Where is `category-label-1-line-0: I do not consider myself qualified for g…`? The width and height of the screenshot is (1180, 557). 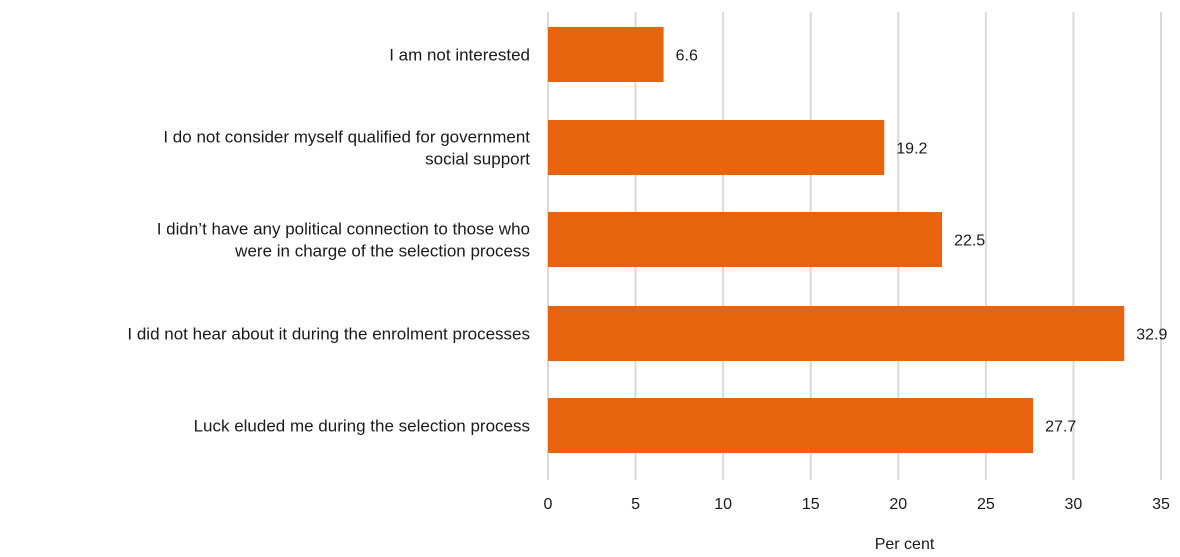
category-label-1-line-0: I do not consider myself qualified for g… is located at coordinates (346, 137).